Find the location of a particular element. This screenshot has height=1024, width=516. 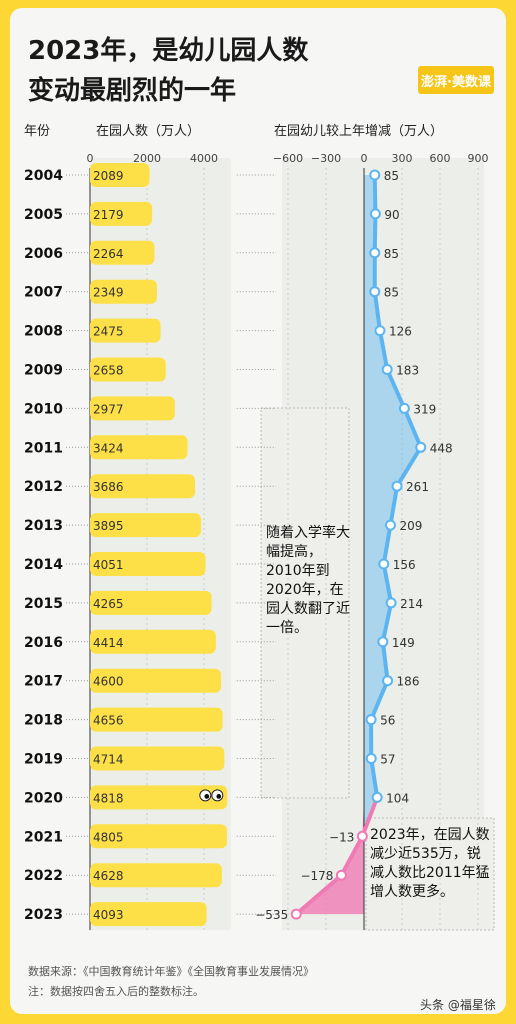

change-value-label: 90 is located at coordinates (391, 215).